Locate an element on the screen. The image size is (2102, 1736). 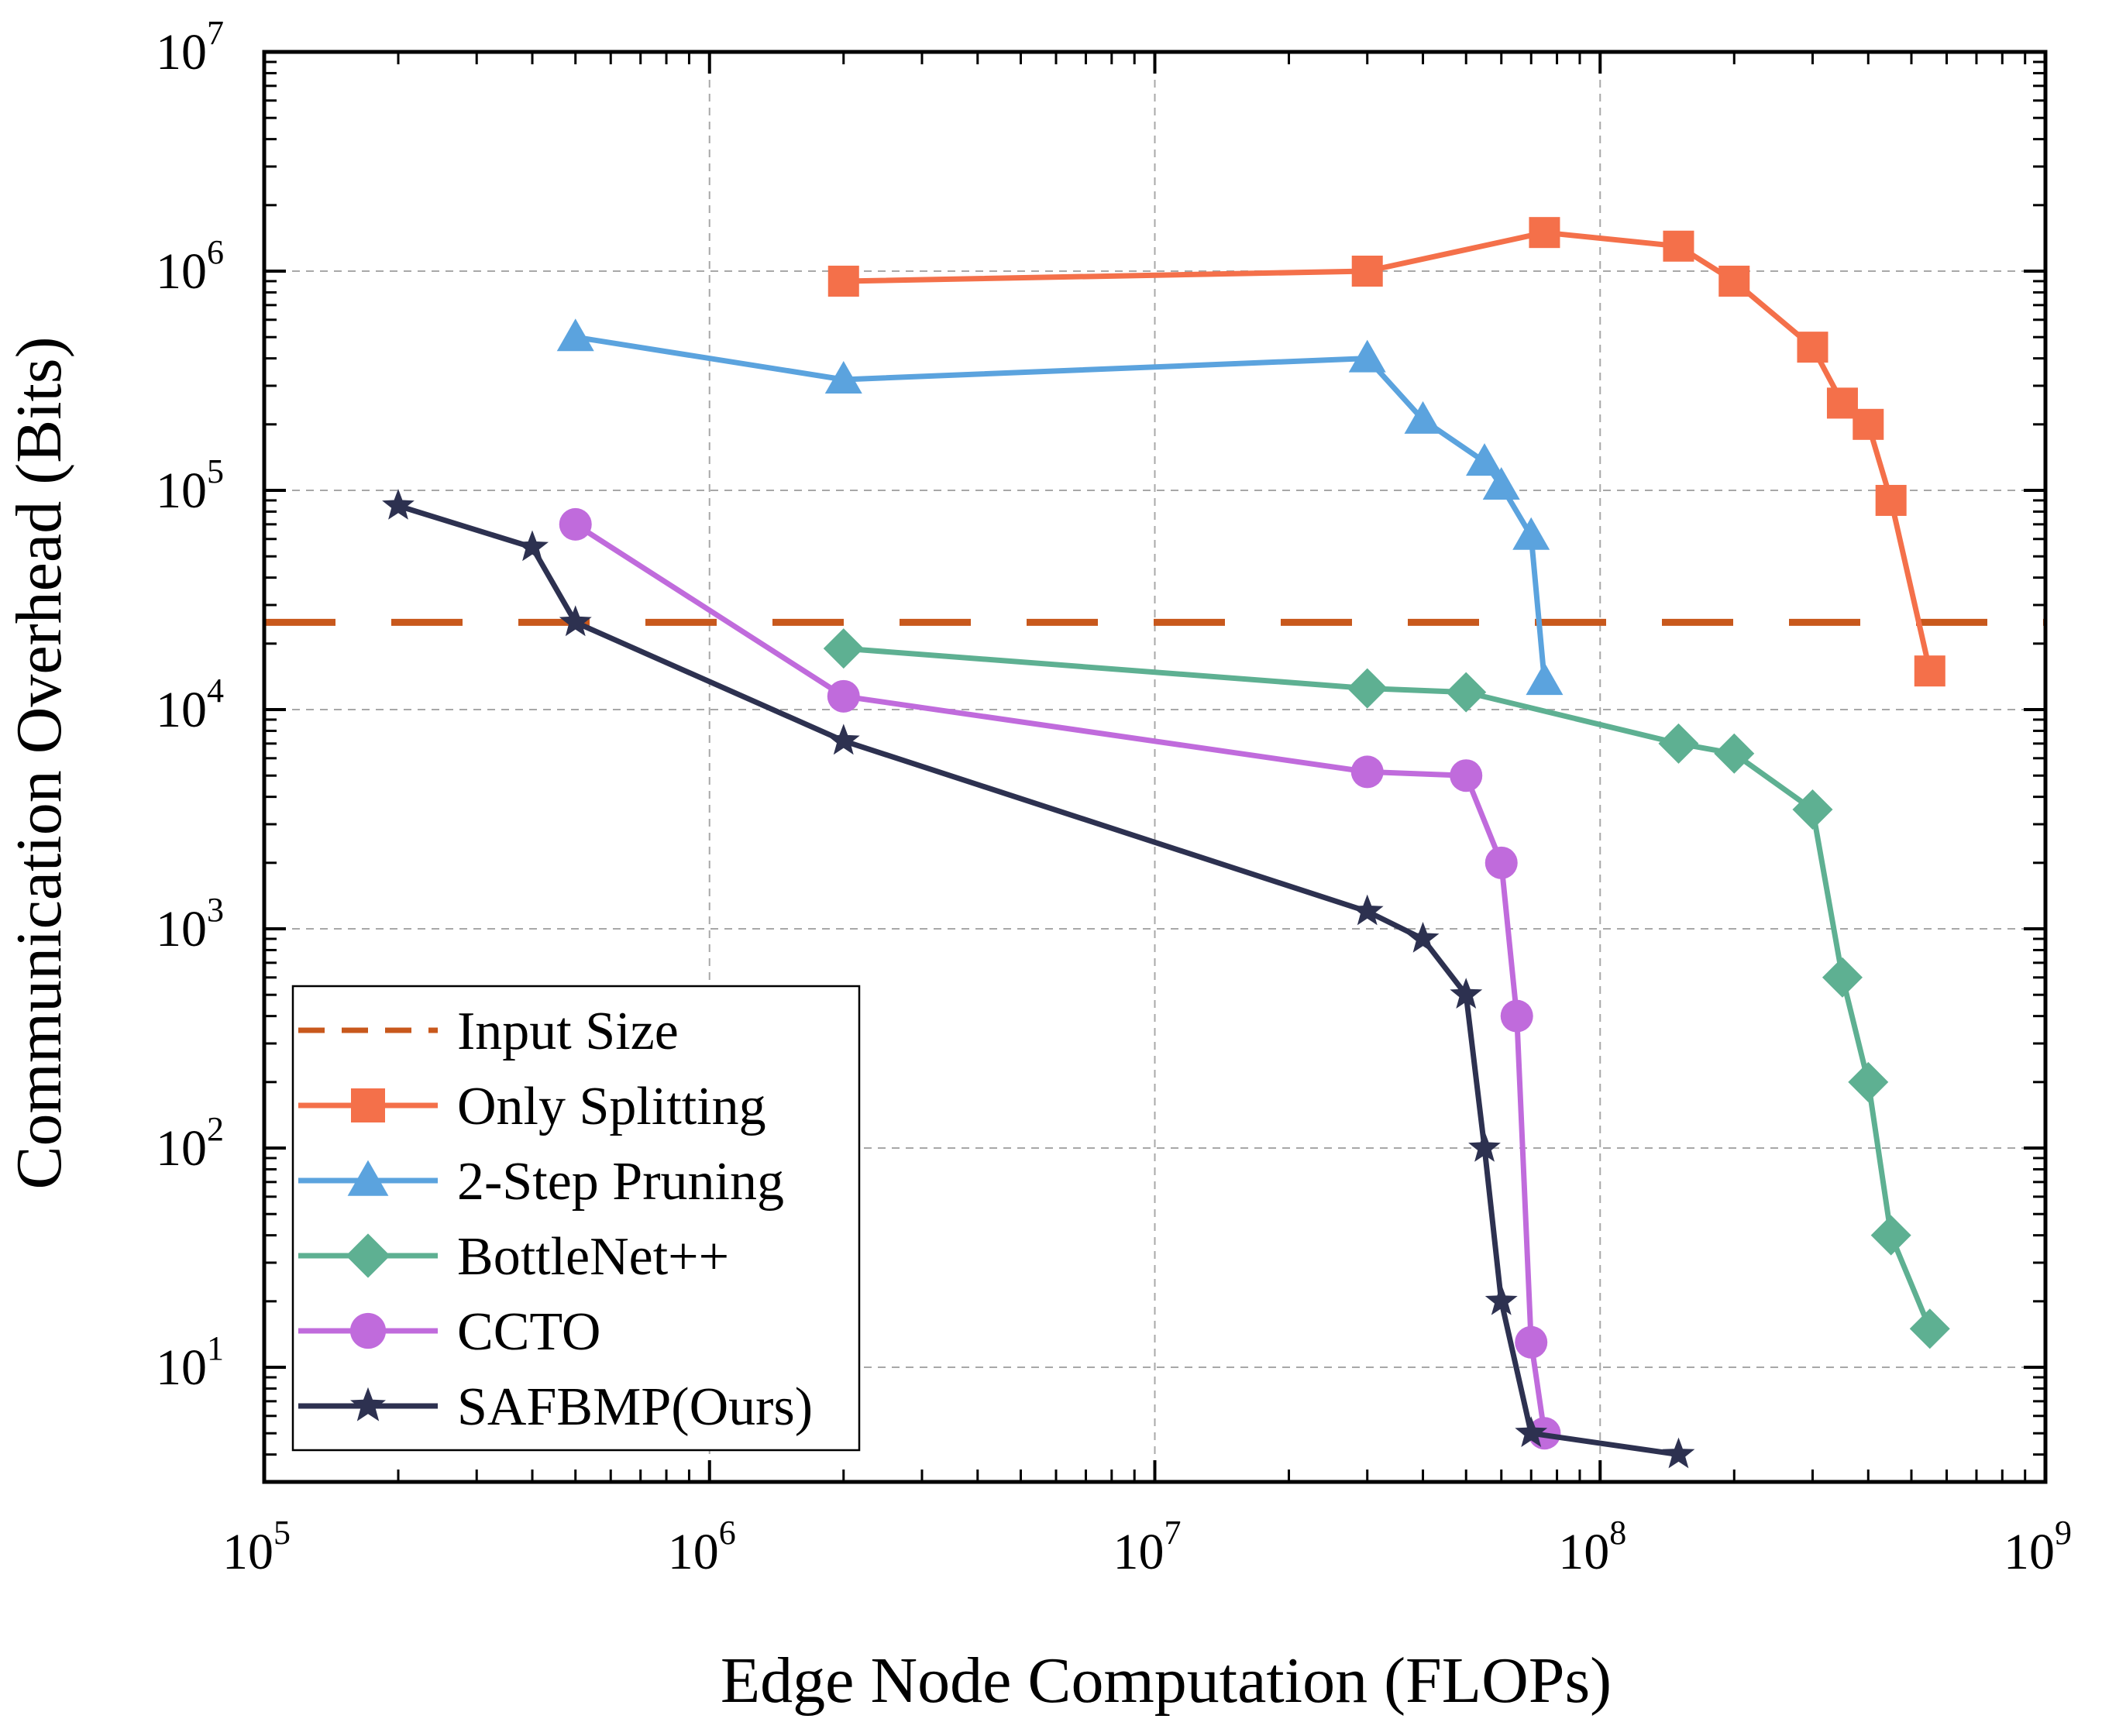
legend-entry-safbmp-ours: SAFBMP(Ours) is located at coordinates (555, 1407).